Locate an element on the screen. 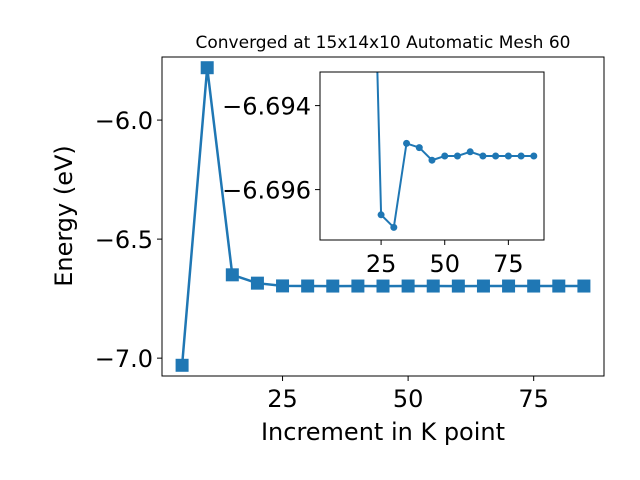 Image resolution: width=640 pixels, height=480 pixels. inset-x-tick-label: 50 is located at coordinates (444, 264).